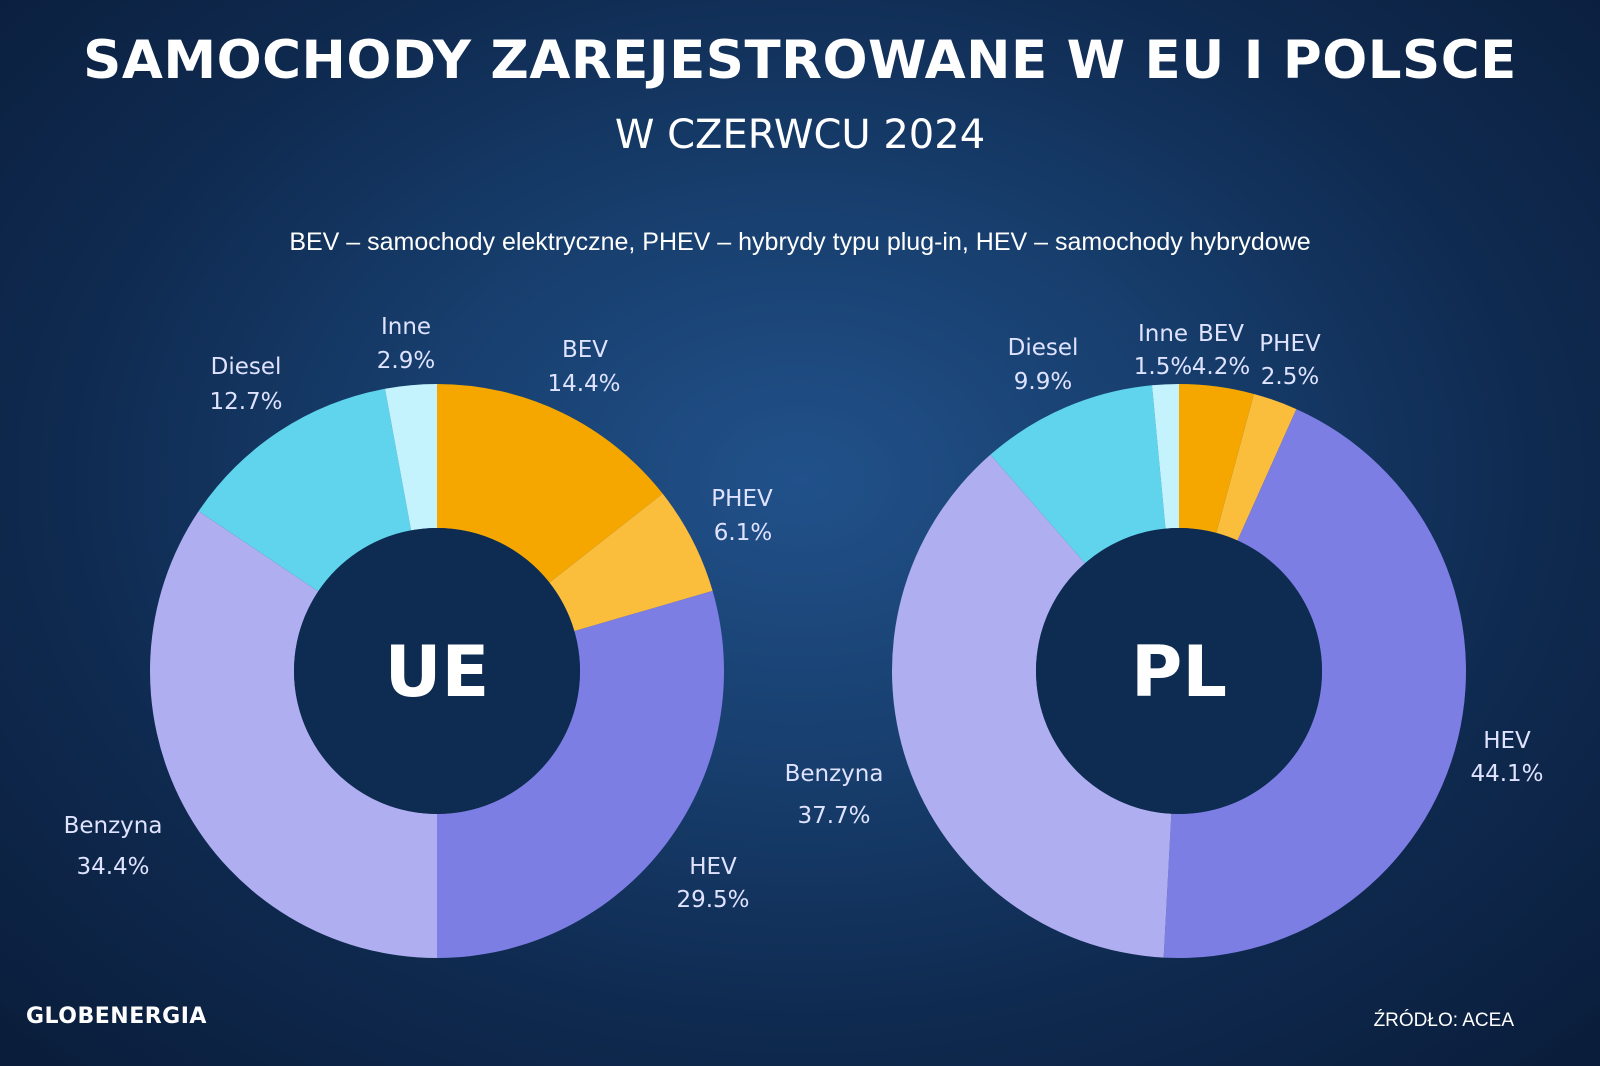 Image resolution: width=1600 pixels, height=1066 pixels. I want to click on globenergia-logo: GLOBENERGIA, so click(116, 1016).